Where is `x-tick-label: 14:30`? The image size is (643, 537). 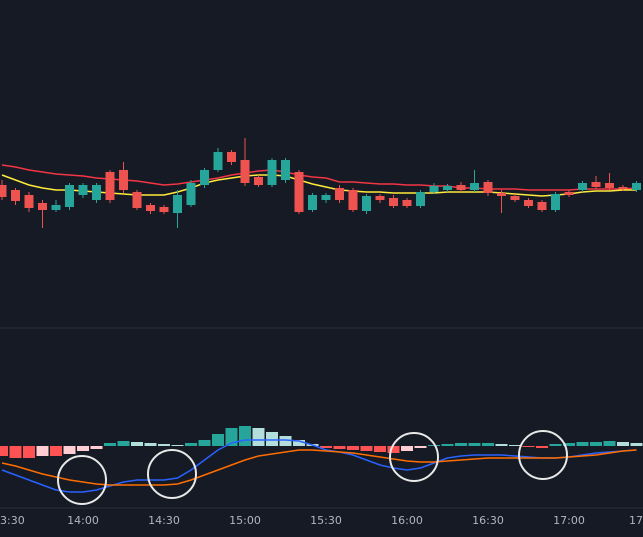 x-tick-label: 14:30 is located at coordinates (164, 520).